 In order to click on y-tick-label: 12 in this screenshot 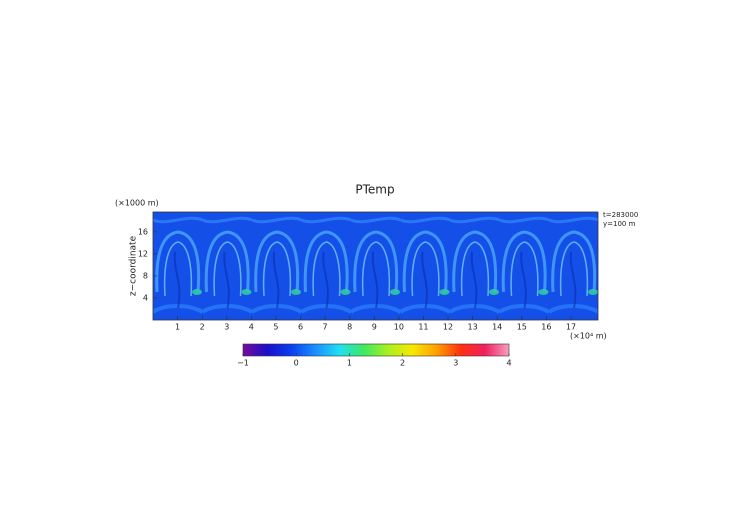, I will do `click(143, 253)`.